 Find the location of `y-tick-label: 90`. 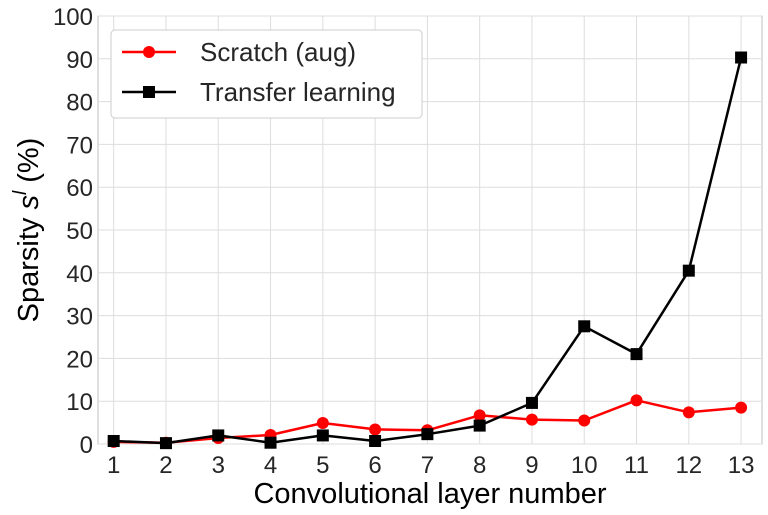

y-tick-label: 90 is located at coordinates (79, 60).